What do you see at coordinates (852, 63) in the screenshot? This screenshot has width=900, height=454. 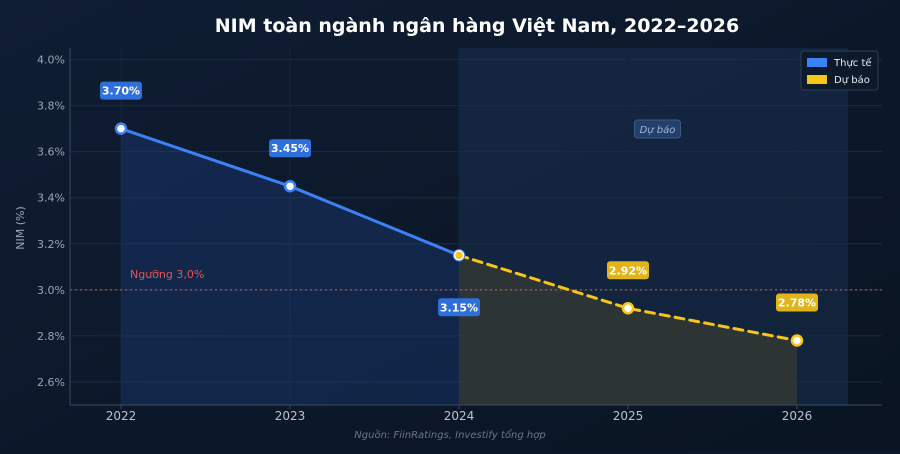 I see `legend-label-actual: Thực tế` at bounding box center [852, 63].